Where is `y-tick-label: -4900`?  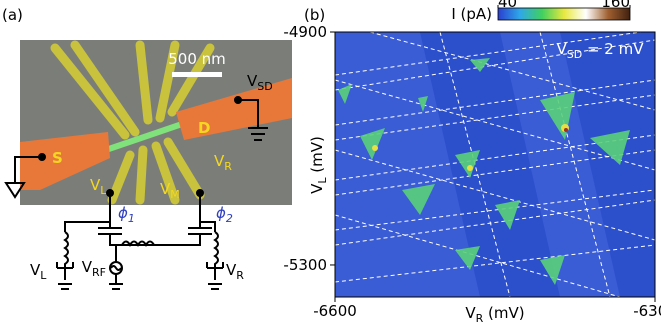
y-tick-label: -4900 is located at coordinates (305, 32).